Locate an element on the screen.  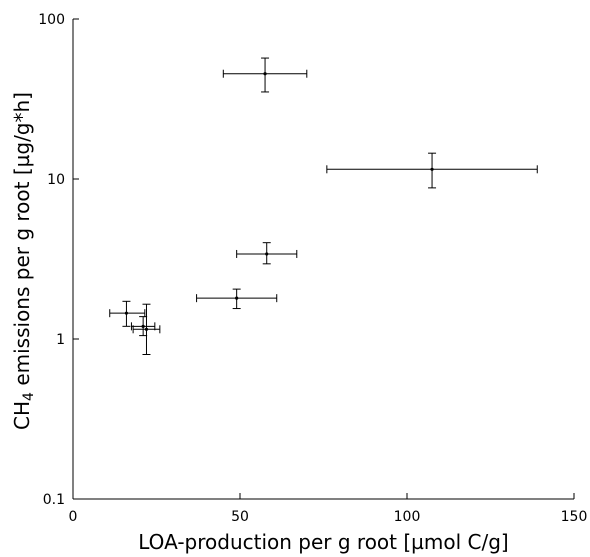
y-tick-label: 1 is located at coordinates (60, 340).